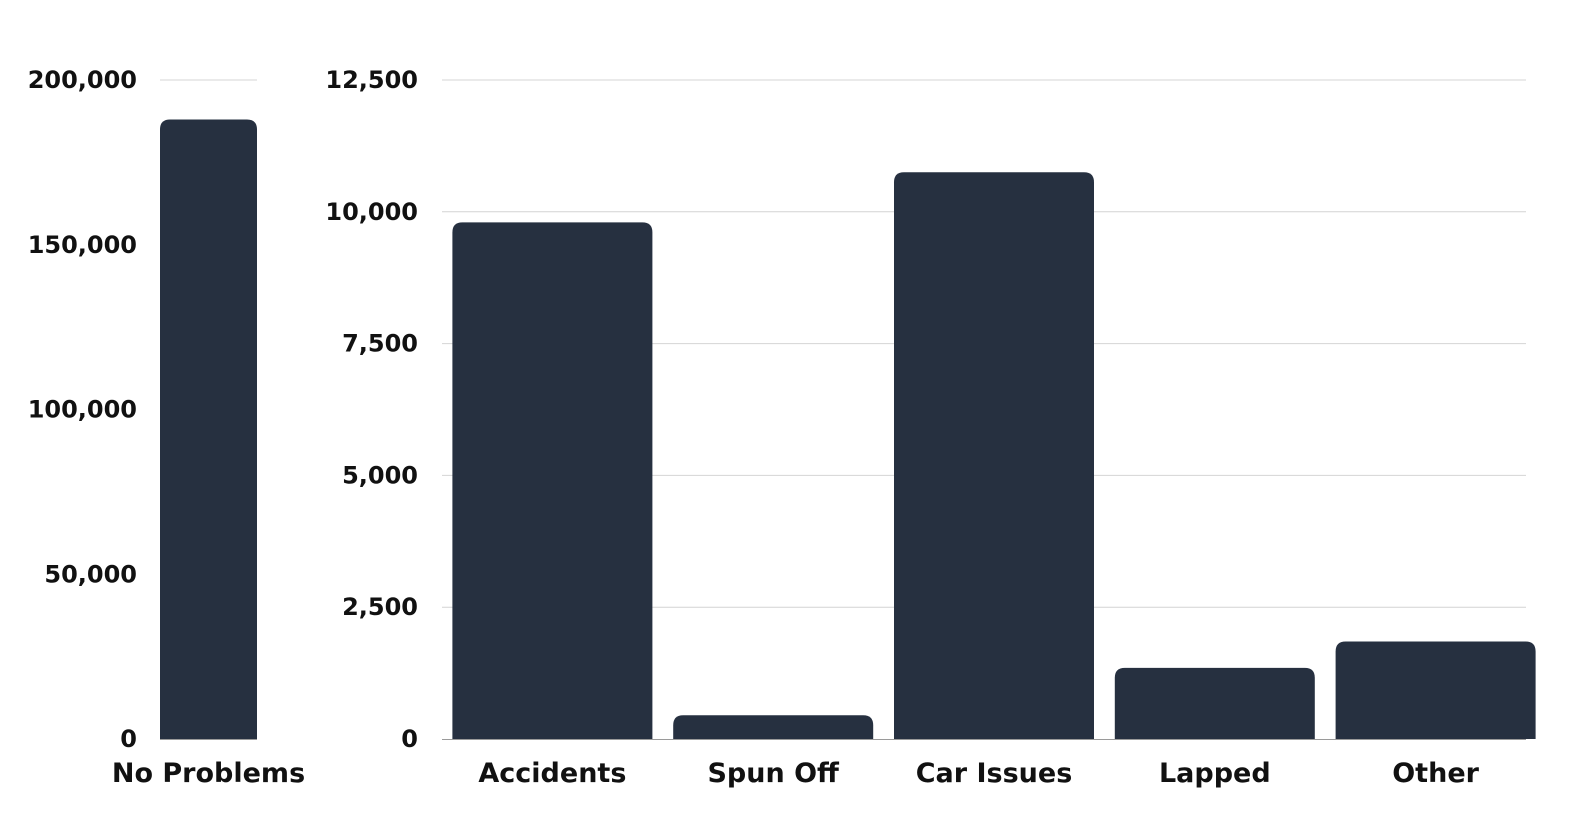  What do you see at coordinates (994, 773) in the screenshot?
I see `x-tick-label: Car Issues` at bounding box center [994, 773].